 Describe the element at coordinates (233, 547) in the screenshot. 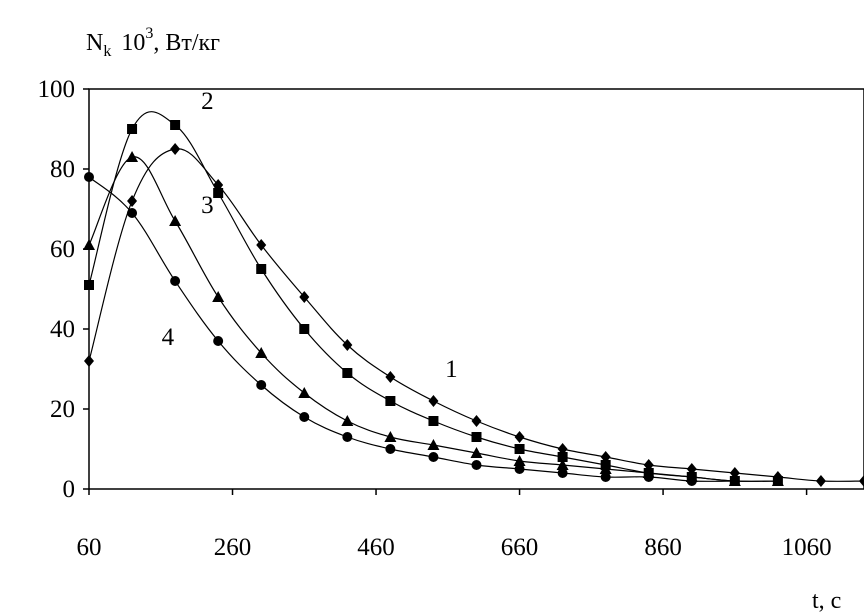

I see `x-tick-label: 260` at that location.